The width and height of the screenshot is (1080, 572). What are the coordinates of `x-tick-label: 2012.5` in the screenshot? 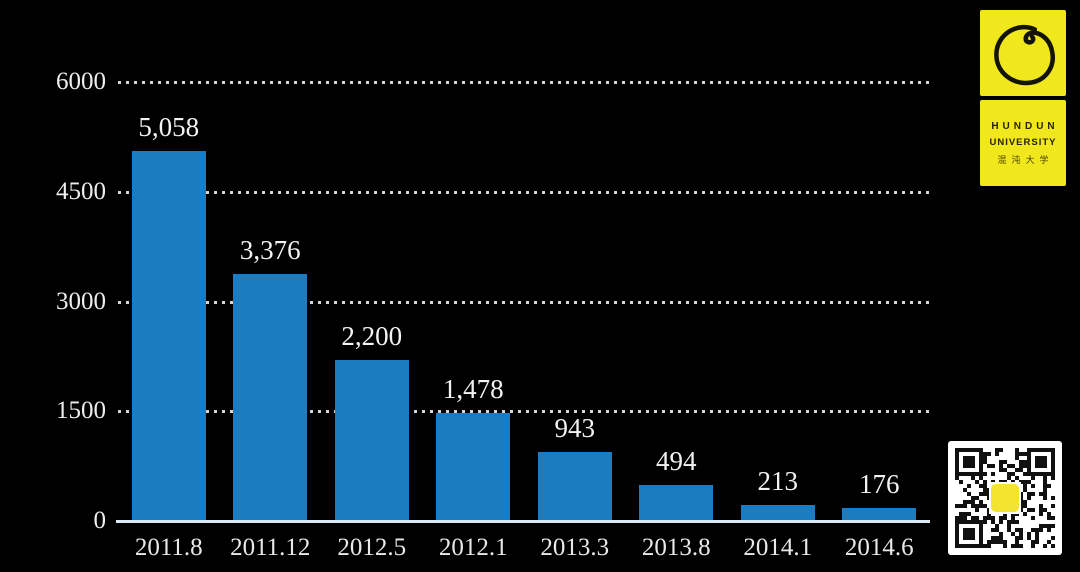 It's located at (372, 547).